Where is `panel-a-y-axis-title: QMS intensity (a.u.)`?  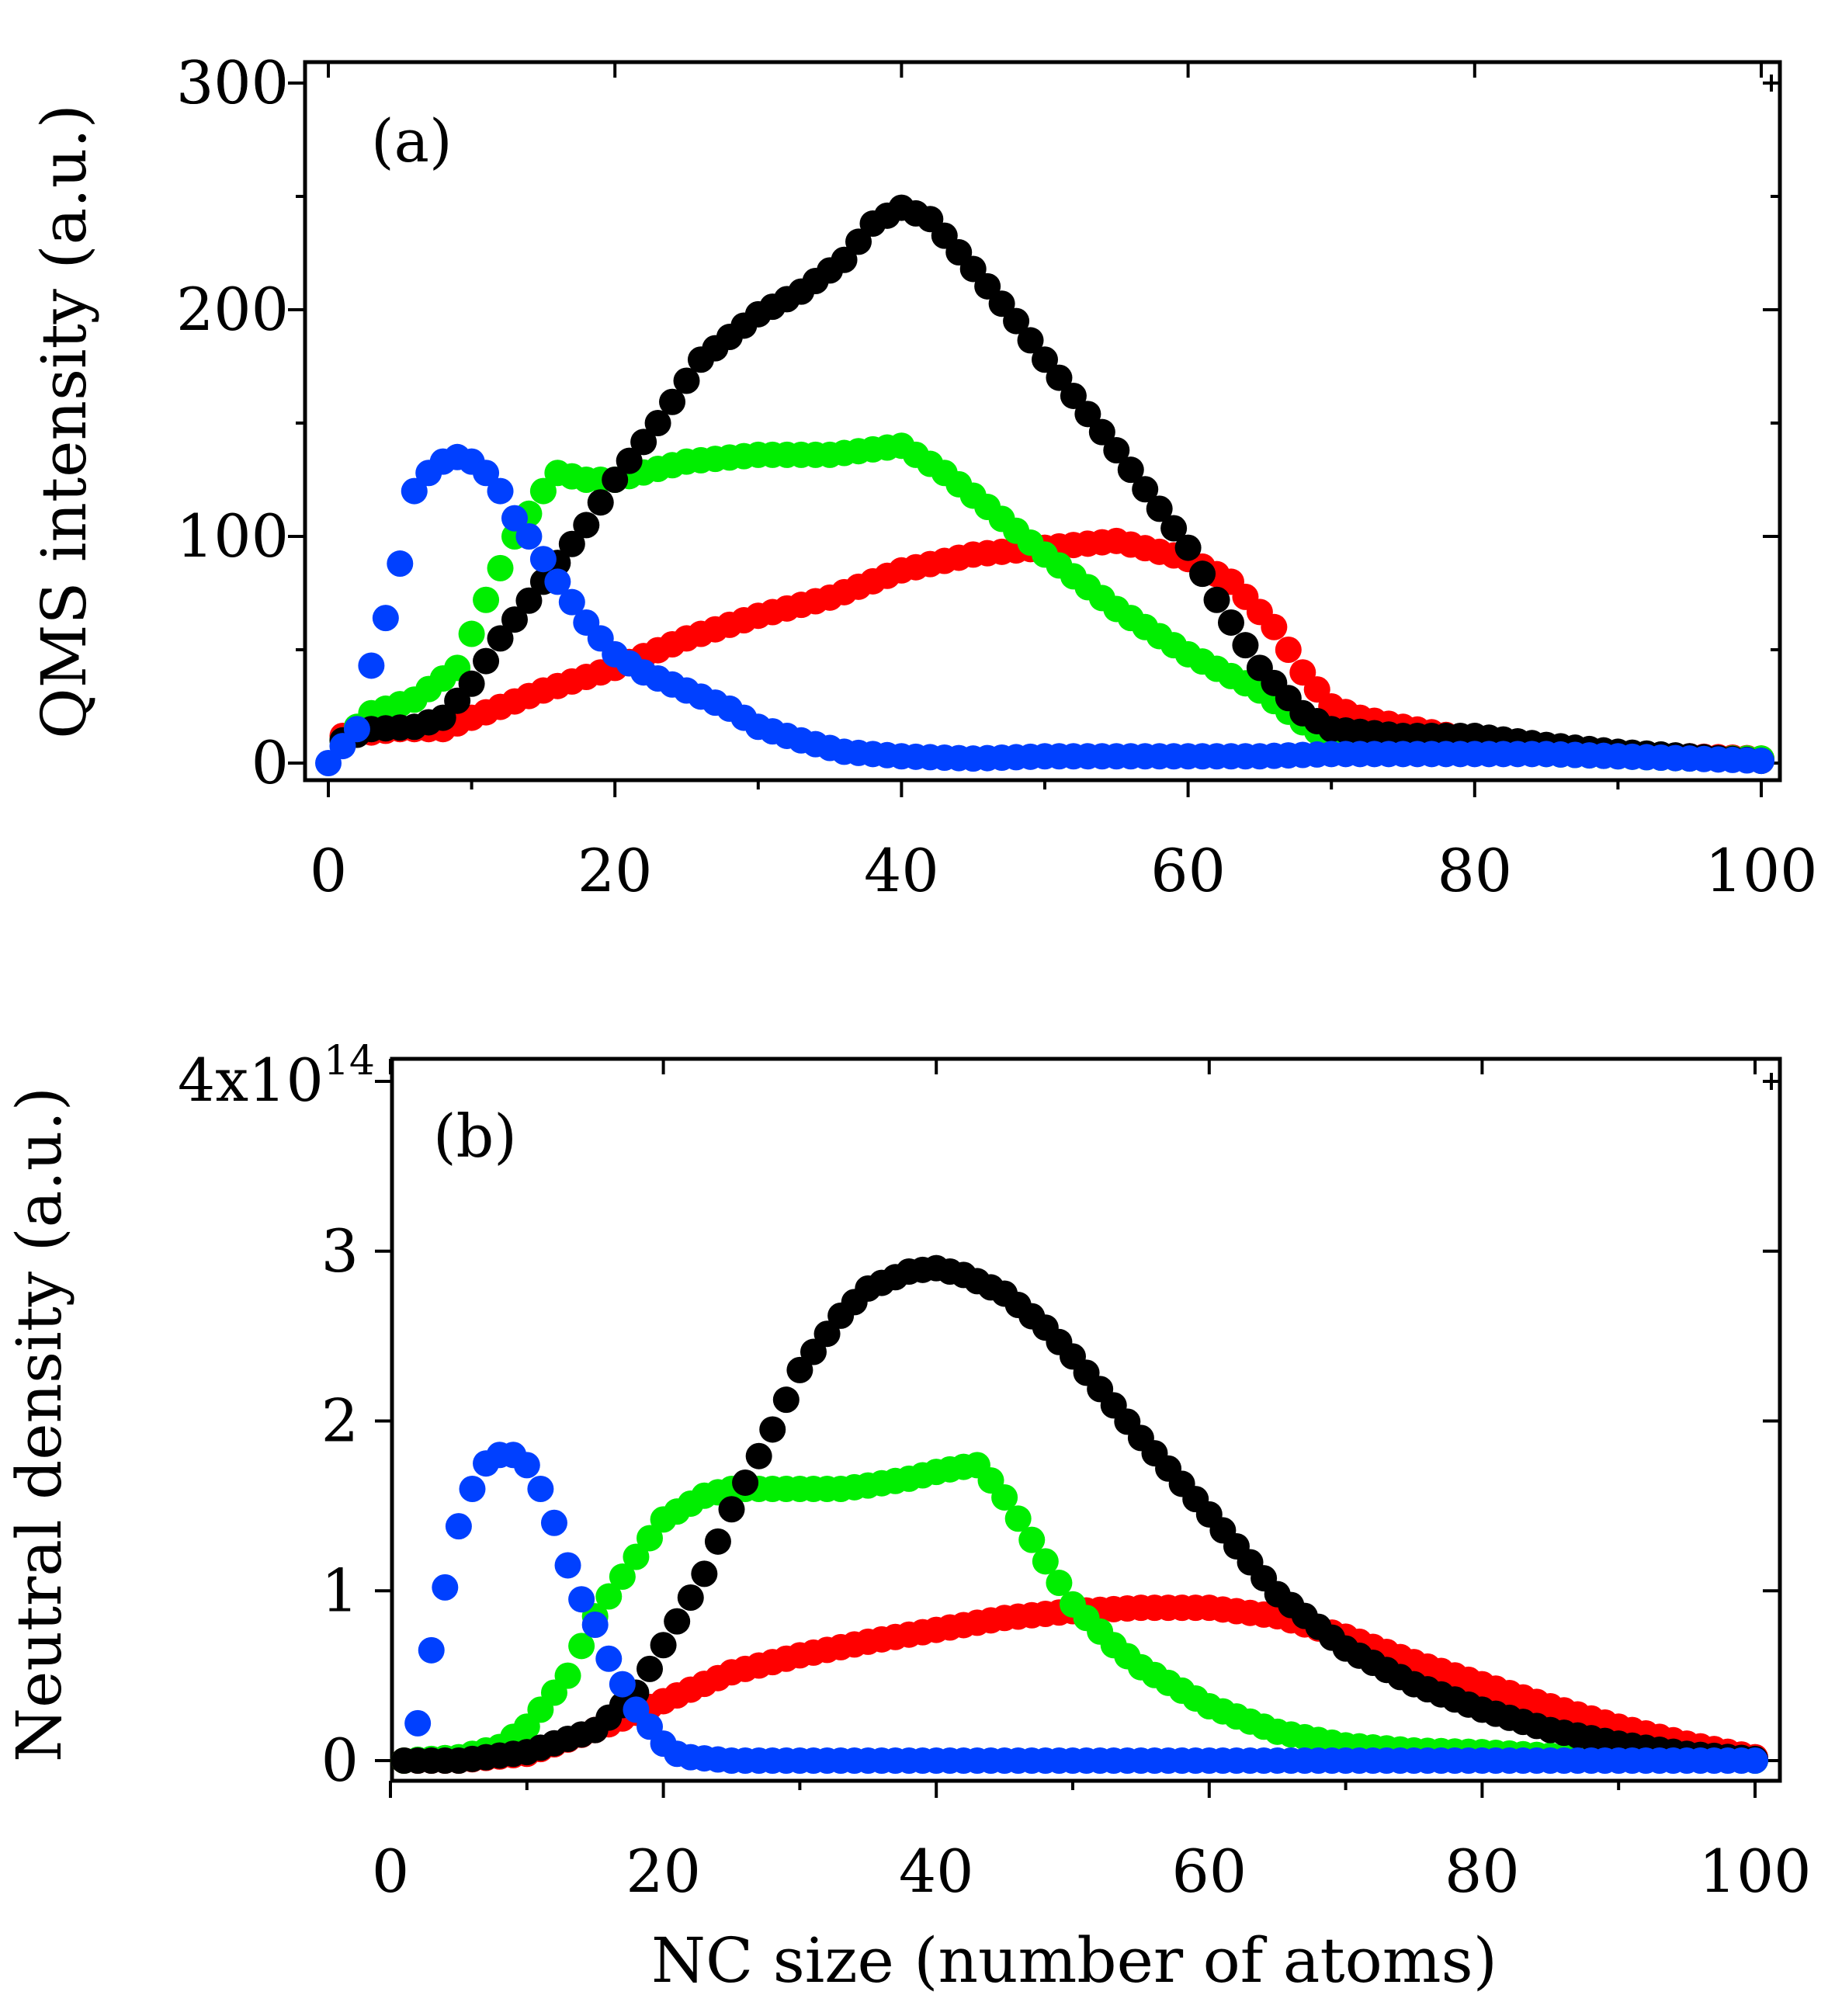 panel-a-y-axis-title: QMS intensity (a.u.) is located at coordinates (64, 421).